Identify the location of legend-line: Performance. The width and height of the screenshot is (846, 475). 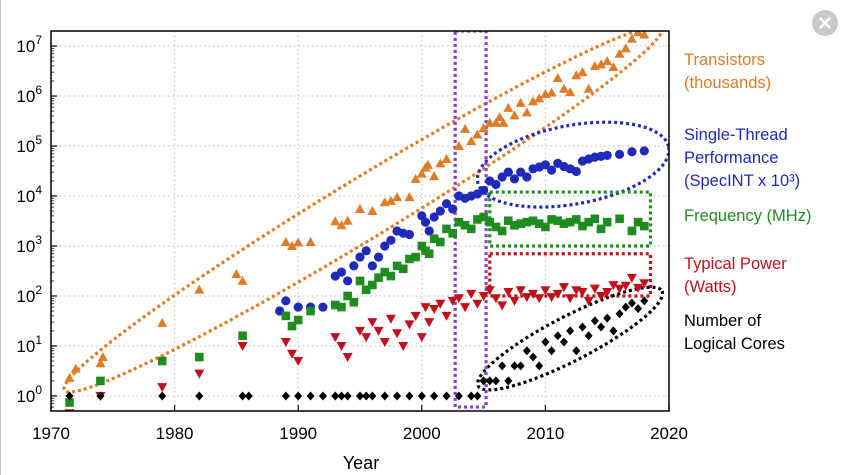
(731, 158).